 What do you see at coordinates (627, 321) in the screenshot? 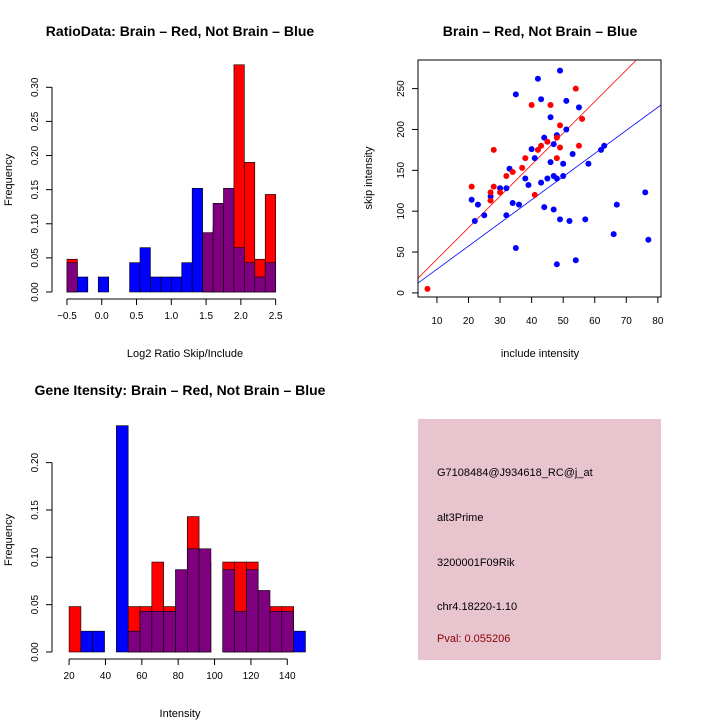
I see `scatter-x-tick-label-6: 70` at bounding box center [627, 321].